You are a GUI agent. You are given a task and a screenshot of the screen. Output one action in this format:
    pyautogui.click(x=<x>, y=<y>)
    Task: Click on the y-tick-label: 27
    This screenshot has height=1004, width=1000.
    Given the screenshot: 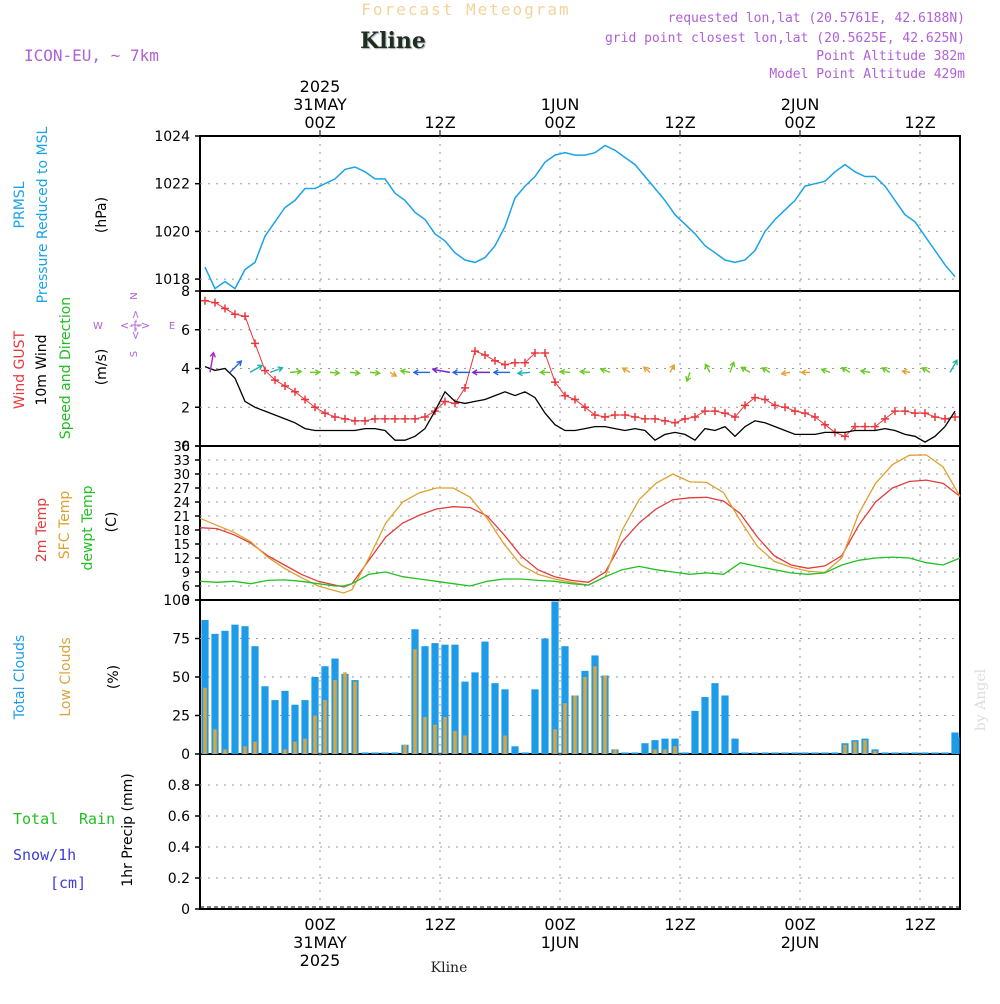 What is the action you would take?
    pyautogui.click(x=181, y=489)
    